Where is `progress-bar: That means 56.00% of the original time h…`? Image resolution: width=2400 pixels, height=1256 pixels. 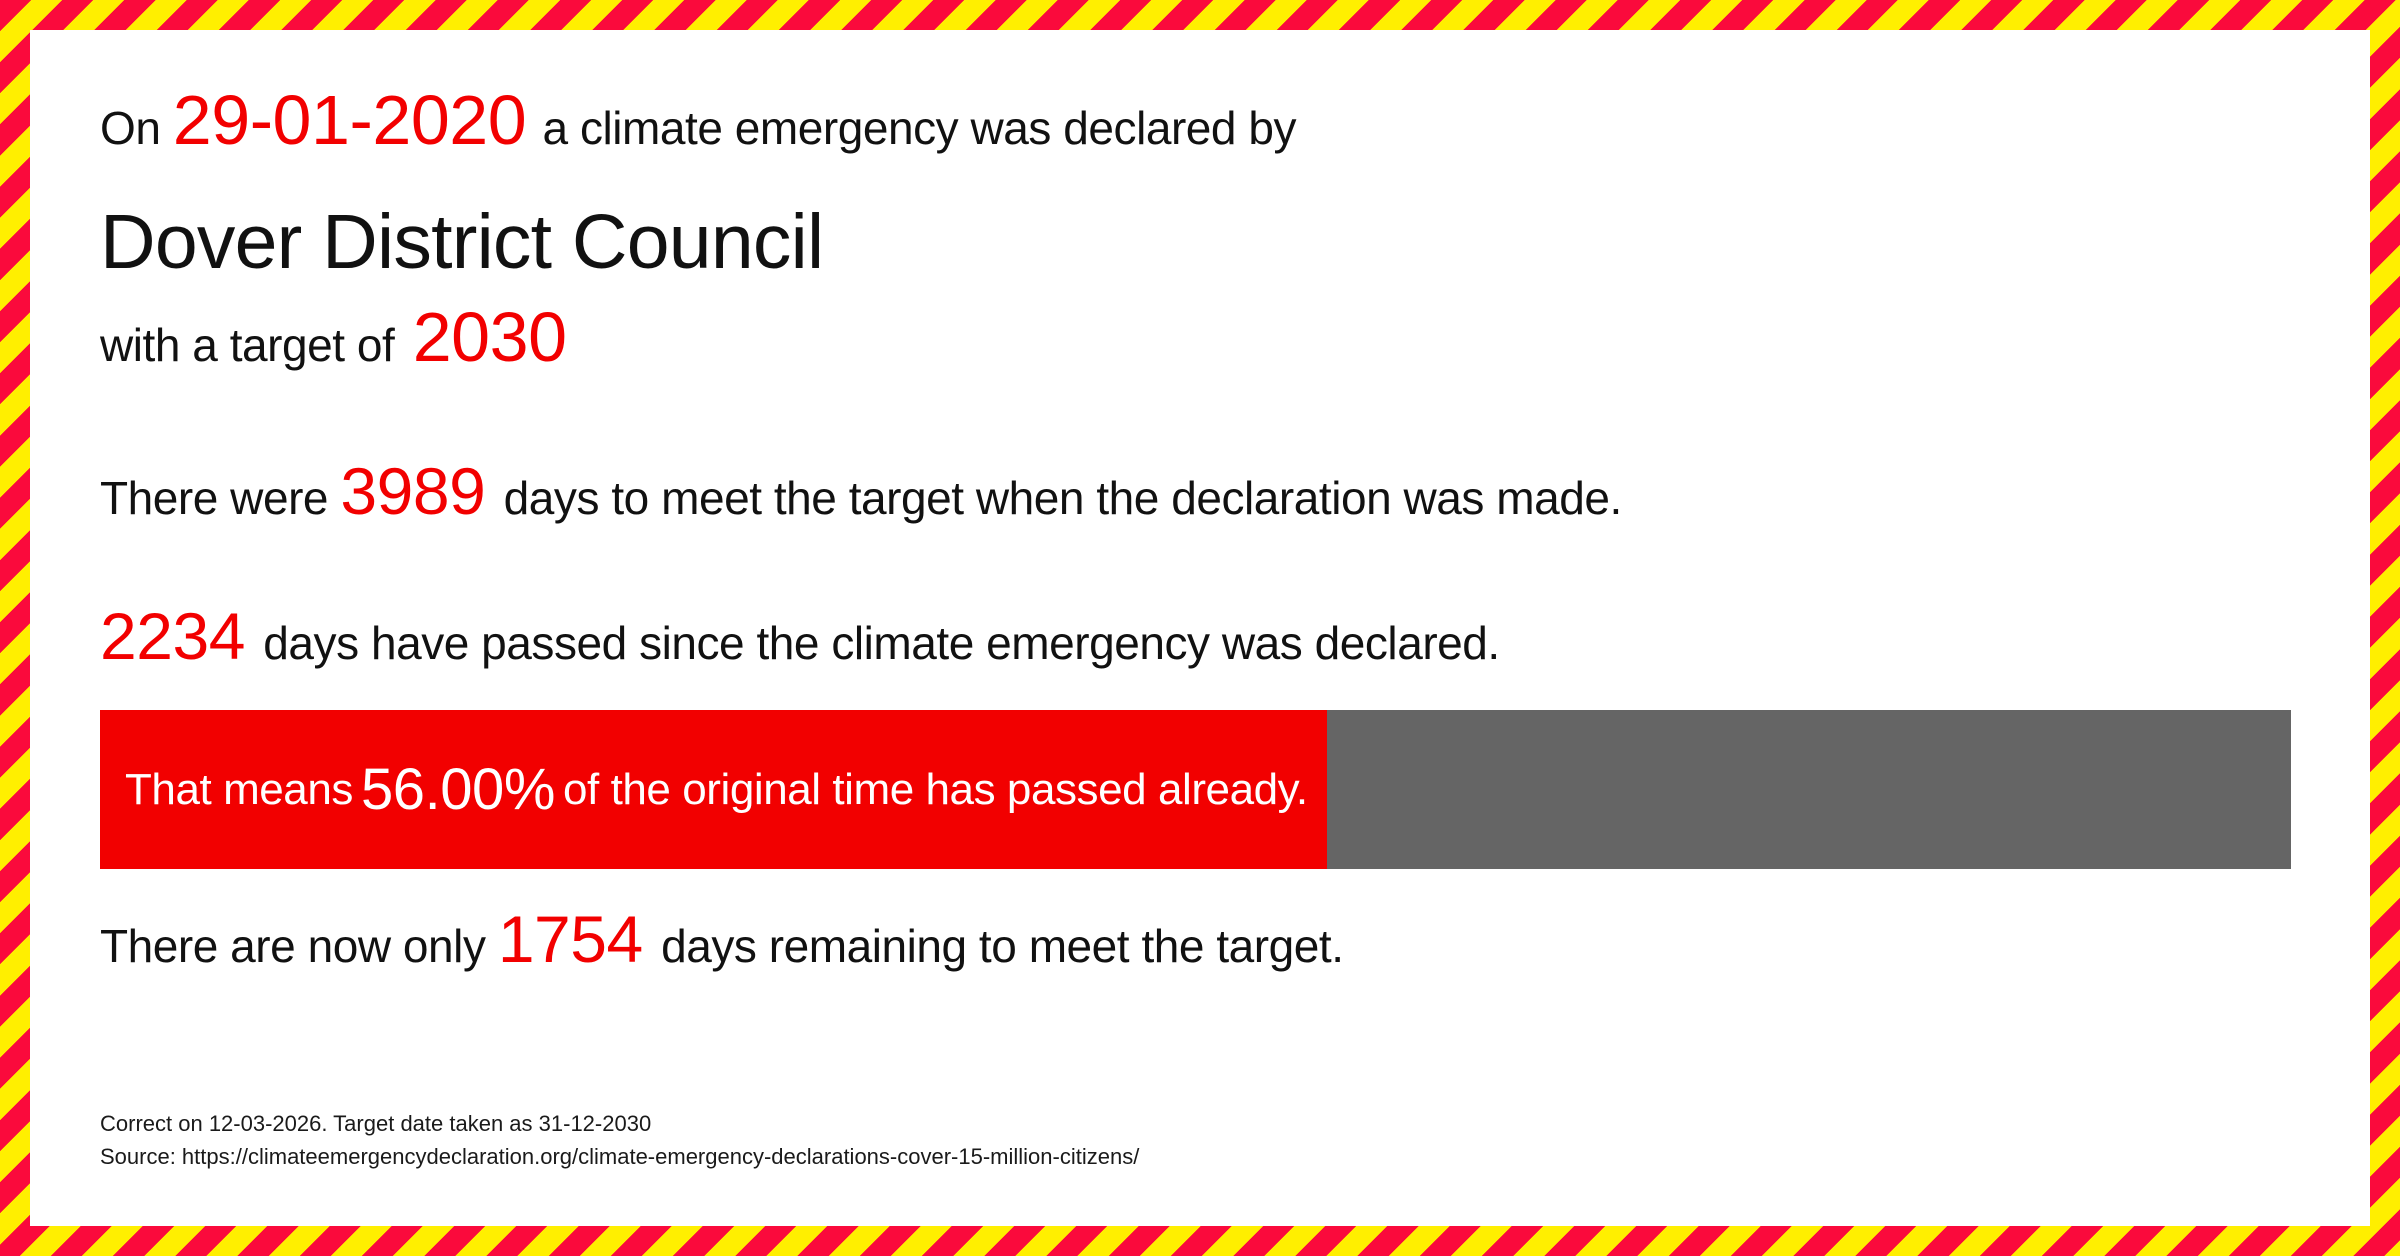 progress-bar: That means 56.00% of the original time h… is located at coordinates (1195, 789).